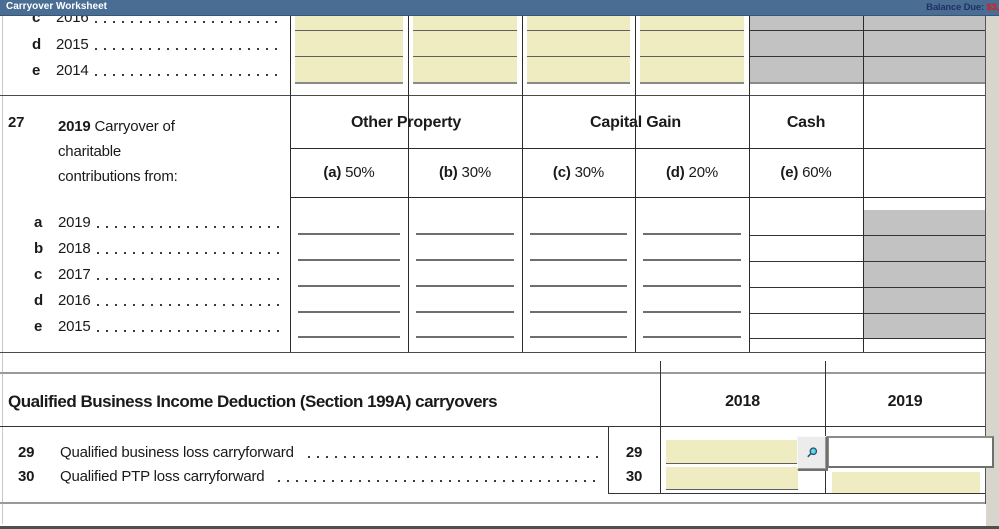 This screenshot has height=529, width=999. What do you see at coordinates (992, 7) in the screenshot?
I see `balance-due-amount: $3,` at bounding box center [992, 7].